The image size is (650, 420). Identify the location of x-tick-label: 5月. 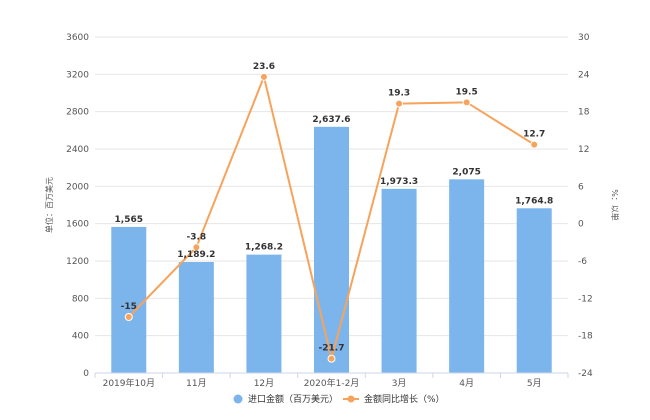
(534, 383).